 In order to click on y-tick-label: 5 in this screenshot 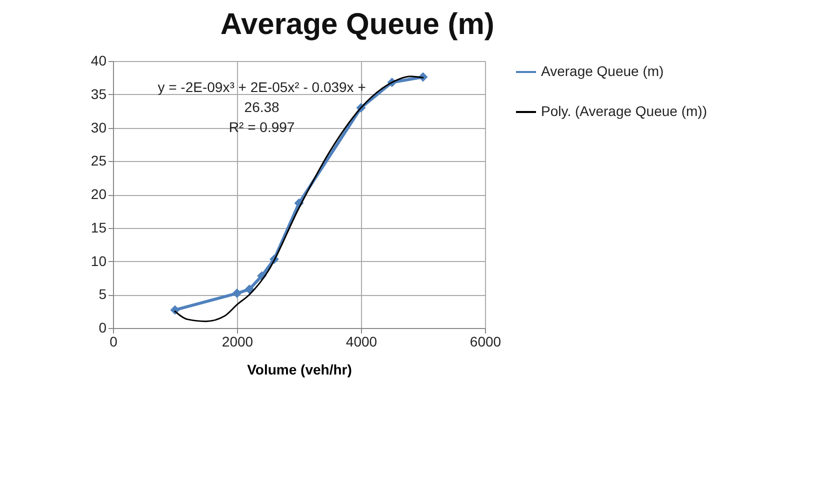, I will do `click(102, 294)`.